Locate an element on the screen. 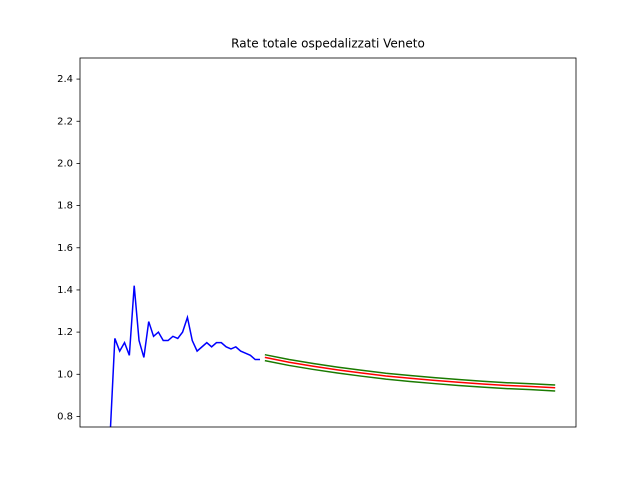 The width and height of the screenshot is (640, 480). y-tick-label: 2.2 is located at coordinates (65, 121).